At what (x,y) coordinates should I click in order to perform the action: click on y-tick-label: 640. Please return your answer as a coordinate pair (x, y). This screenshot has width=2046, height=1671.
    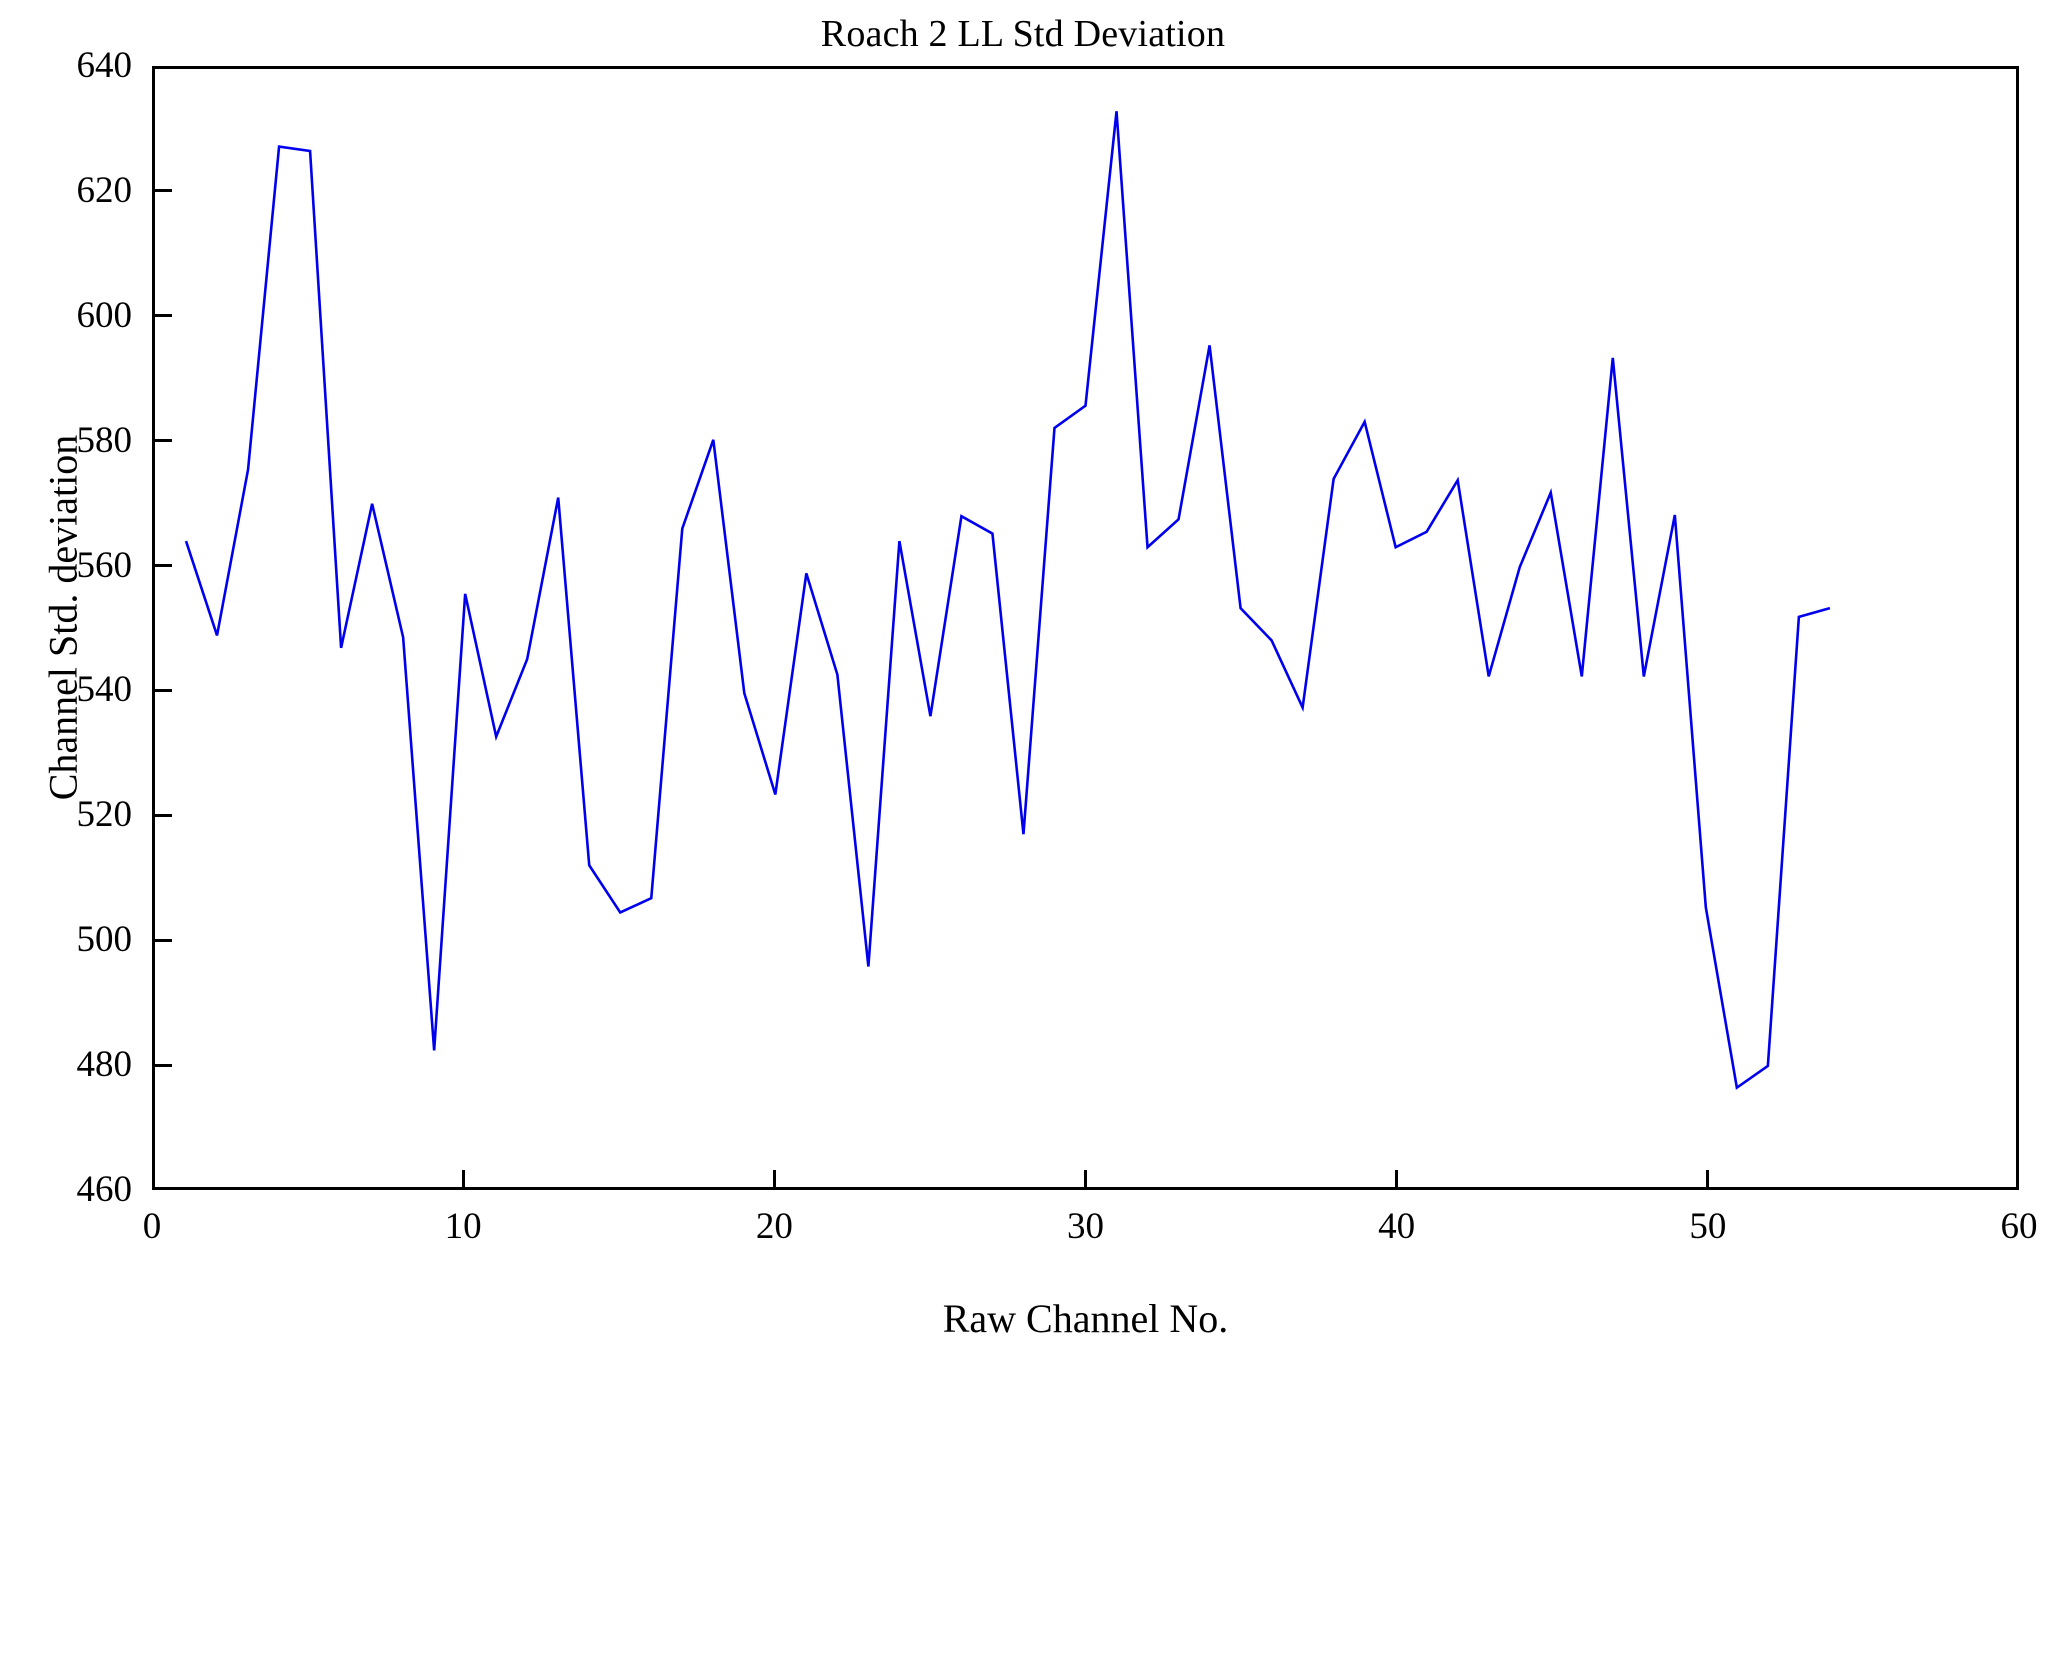
    Looking at the image, I should click on (104, 65).